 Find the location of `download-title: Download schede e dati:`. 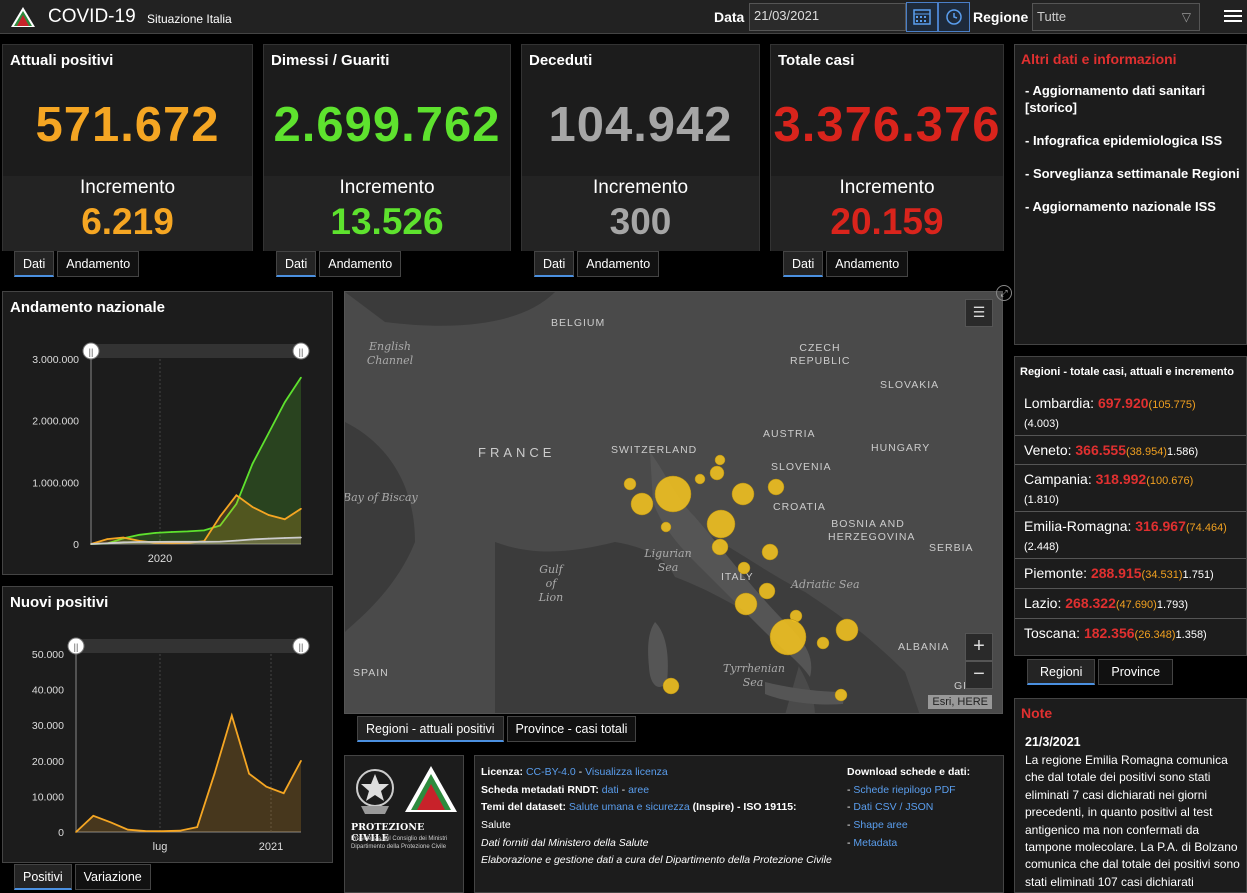

download-title: Download schede e dati: is located at coordinates (909, 772).